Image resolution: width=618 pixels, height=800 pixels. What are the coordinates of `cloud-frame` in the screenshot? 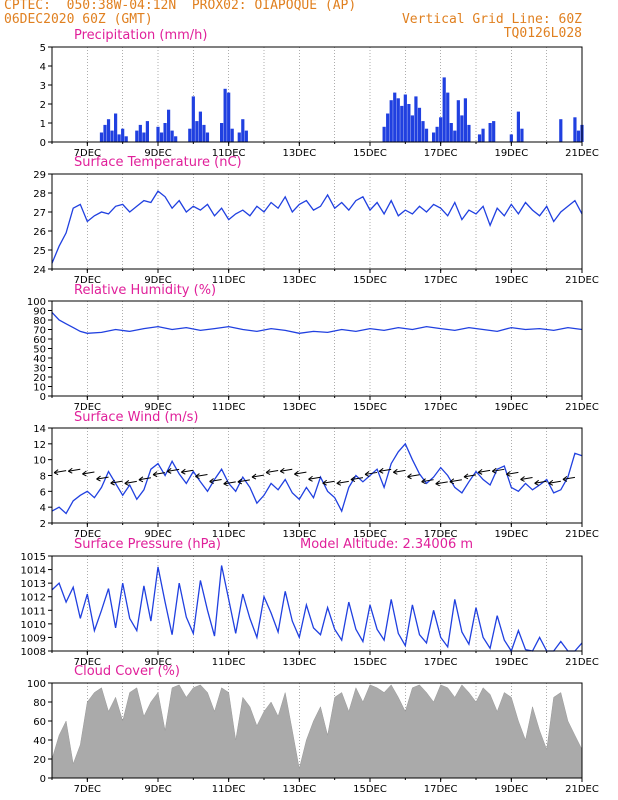 It's located at (317, 730).